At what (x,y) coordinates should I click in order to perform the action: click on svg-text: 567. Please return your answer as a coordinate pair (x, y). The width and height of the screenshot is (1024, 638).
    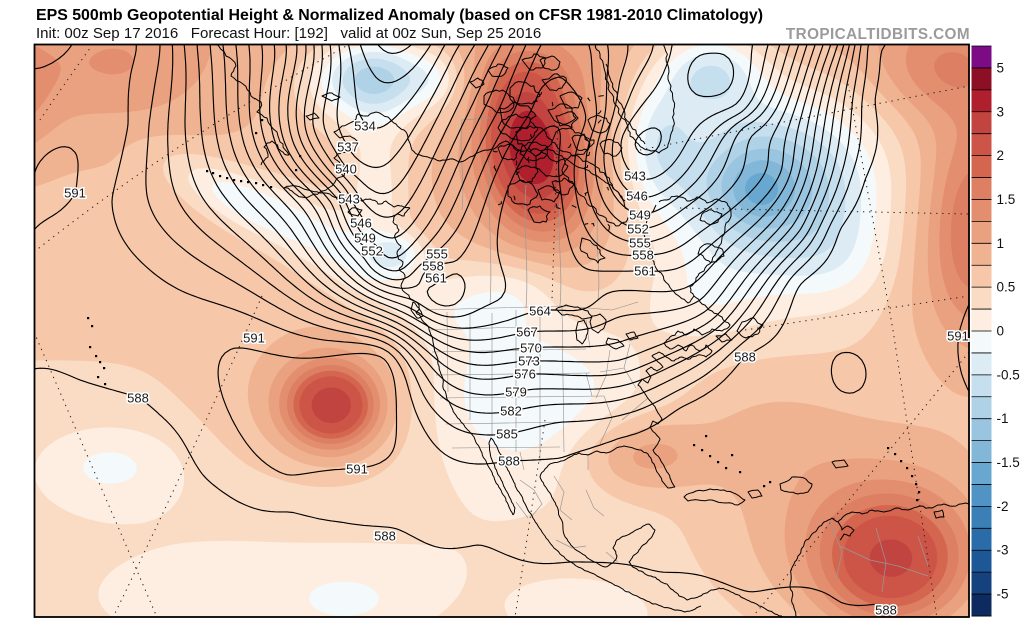
    Looking at the image, I should click on (527, 332).